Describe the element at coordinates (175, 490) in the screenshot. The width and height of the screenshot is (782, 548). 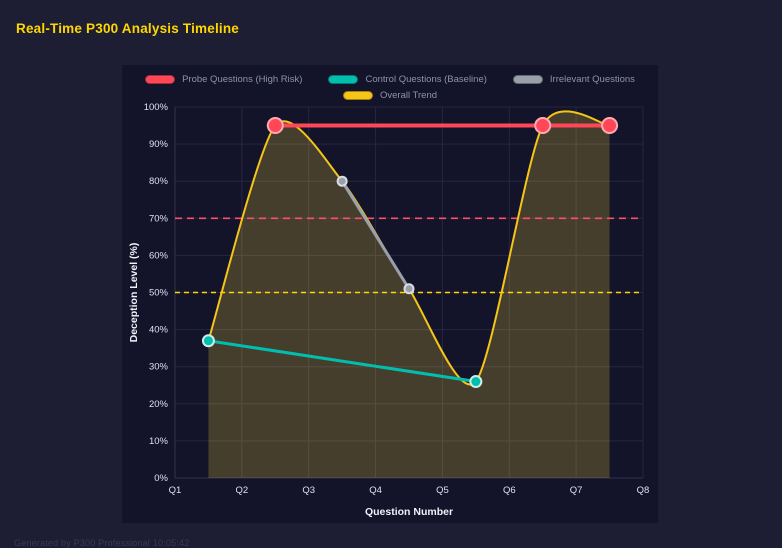
I see `x-tick-label: Q1` at that location.